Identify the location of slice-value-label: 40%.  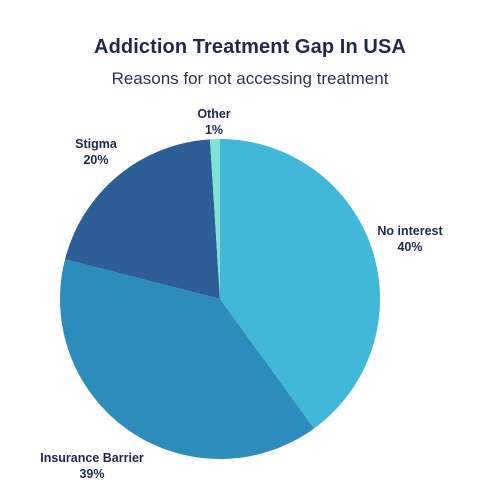
(409, 247).